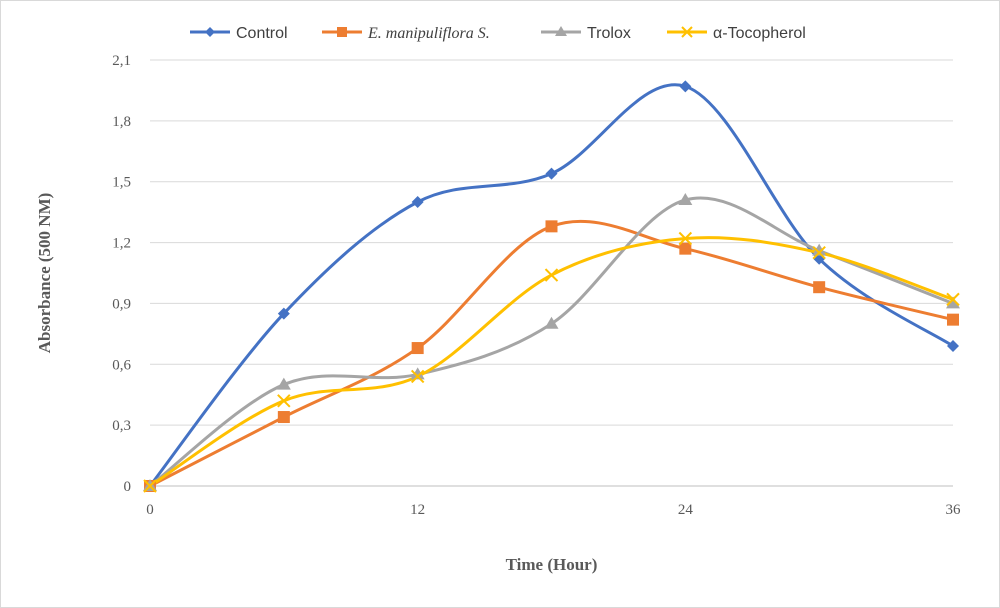 The height and width of the screenshot is (608, 1000). Describe the element at coordinates (121, 122) in the screenshot. I see `y-tick-label: 1,8` at that location.